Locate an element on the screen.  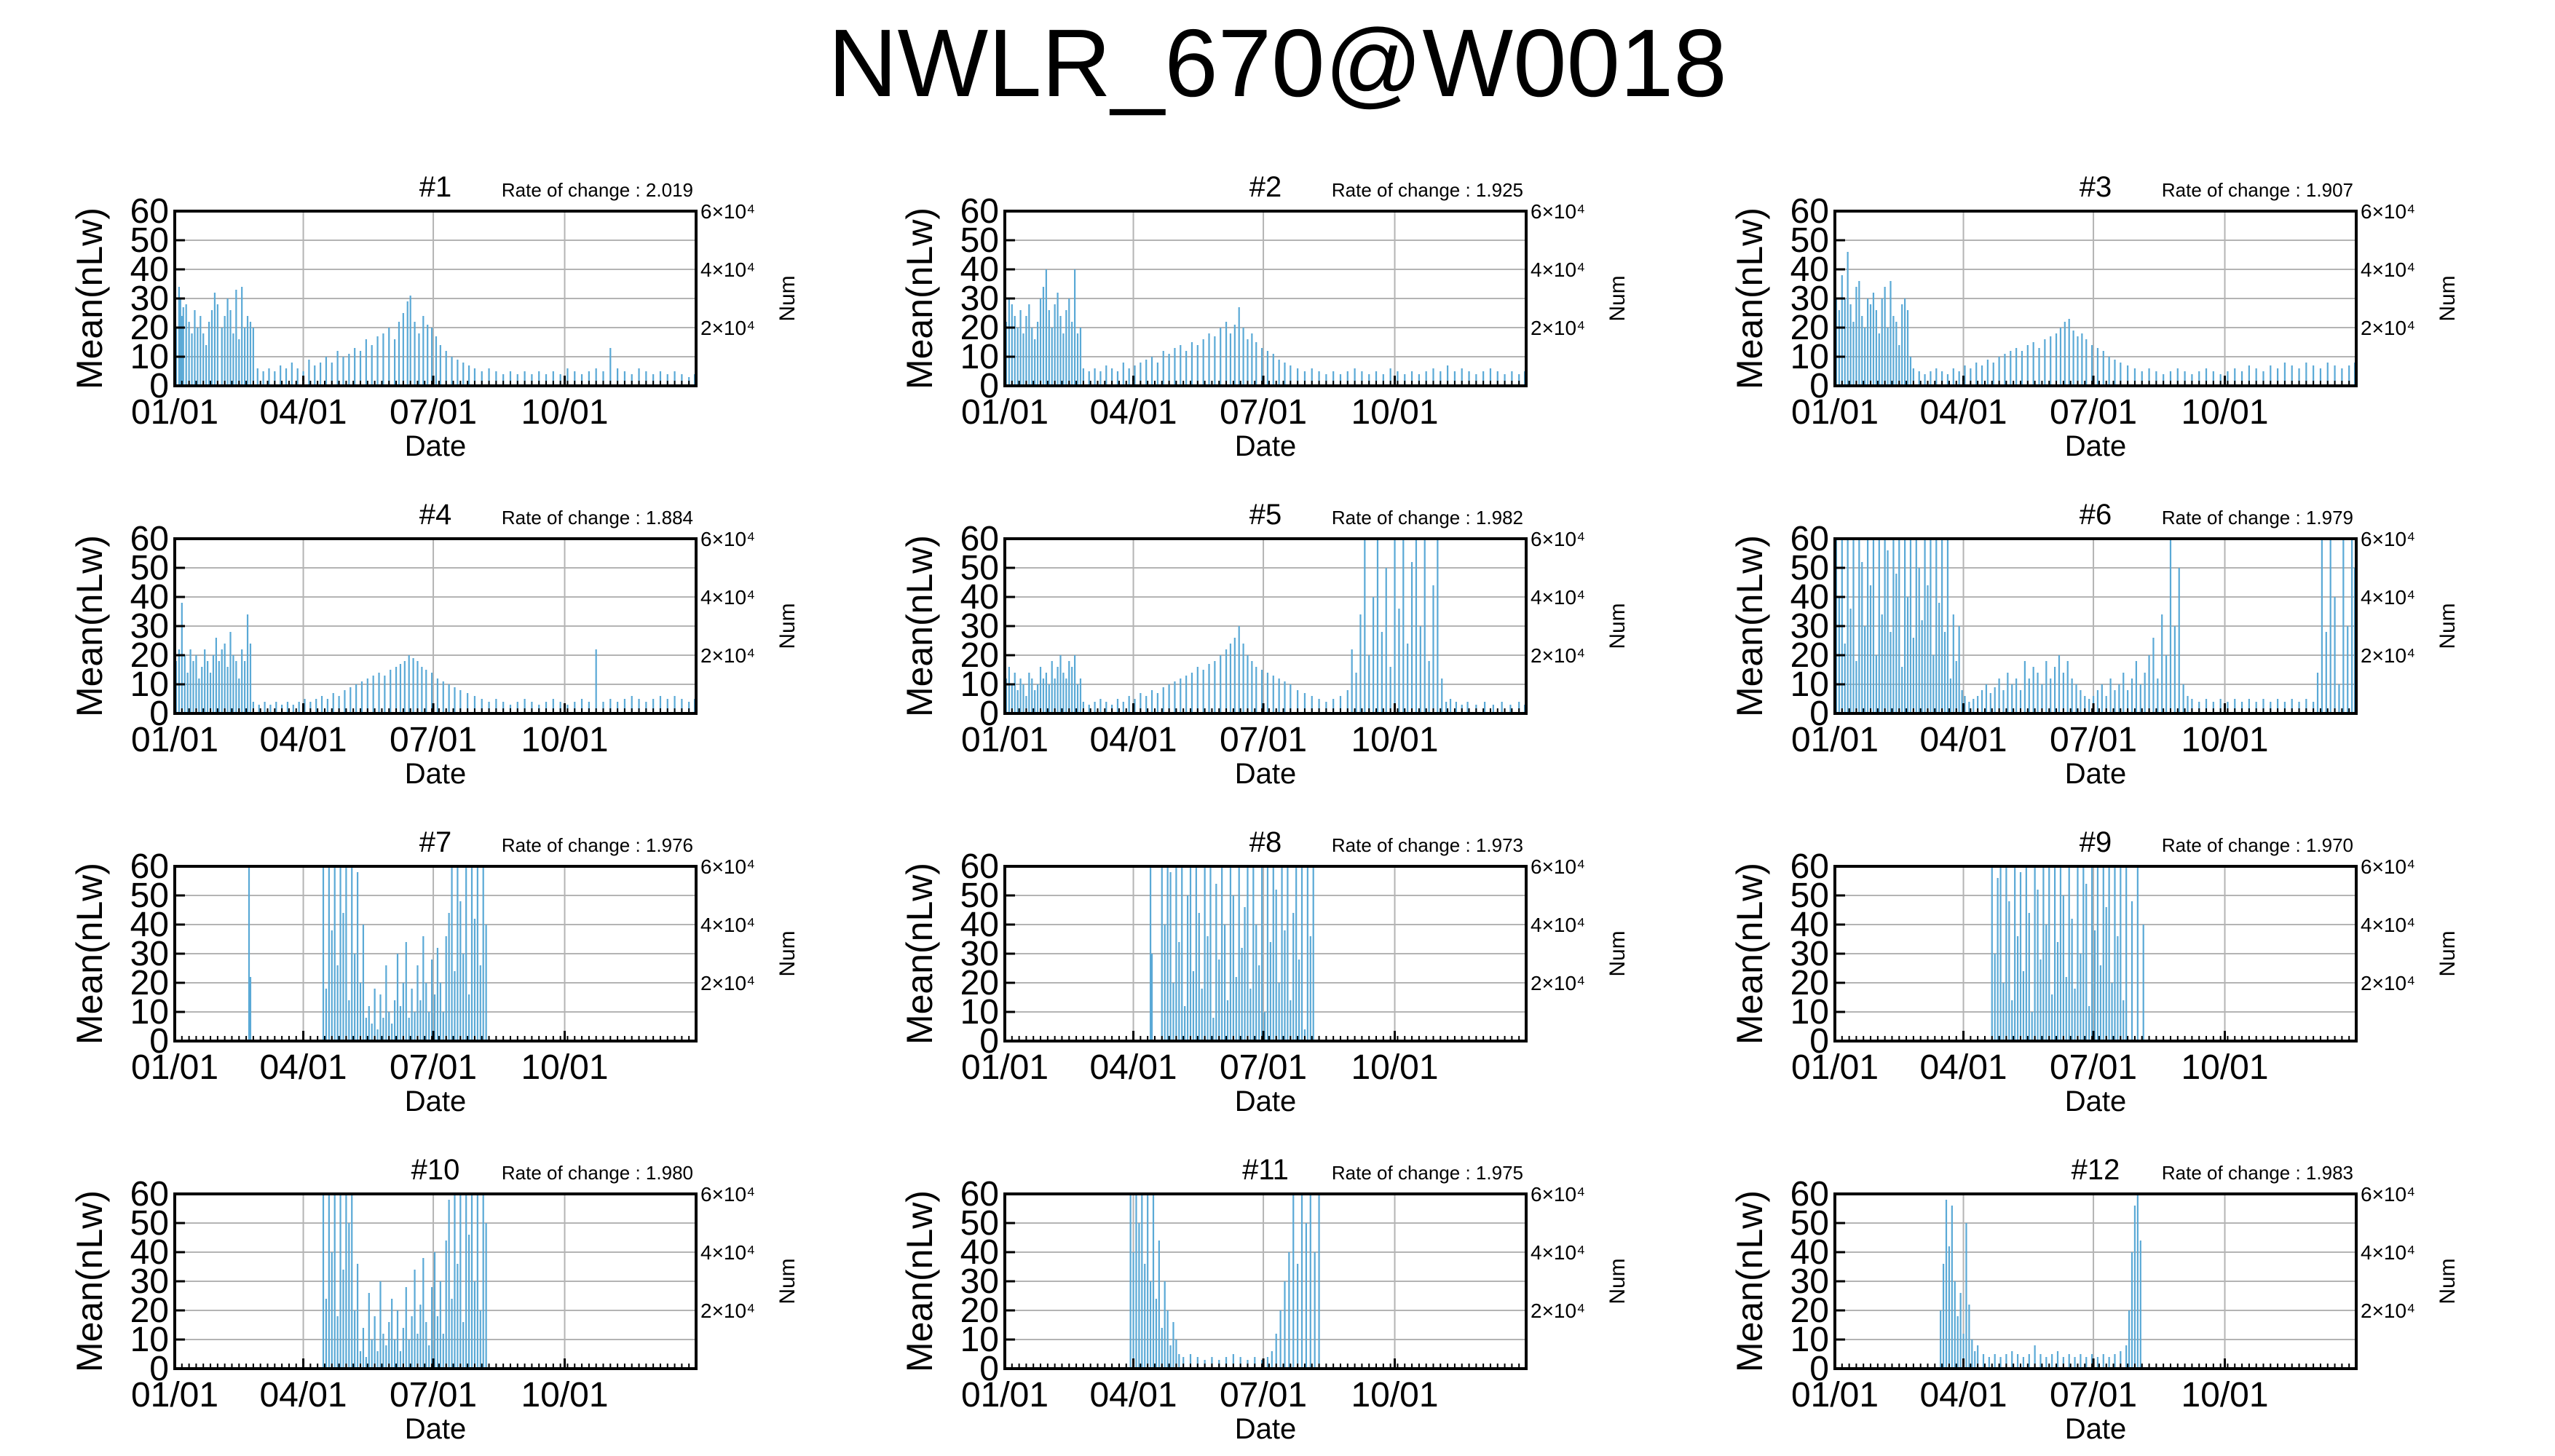
rate-of-change: Rate of change : 1.925 is located at coordinates (1427, 190).